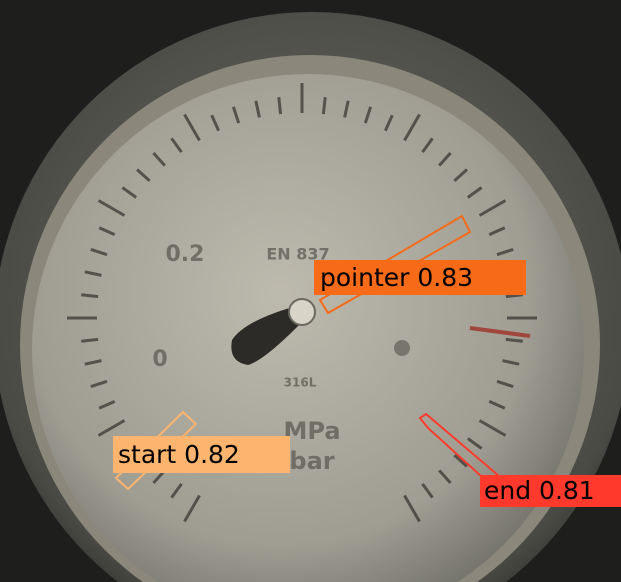 The width and height of the screenshot is (621, 582). What do you see at coordinates (302, 312) in the screenshot?
I see `needle-hub` at bounding box center [302, 312].